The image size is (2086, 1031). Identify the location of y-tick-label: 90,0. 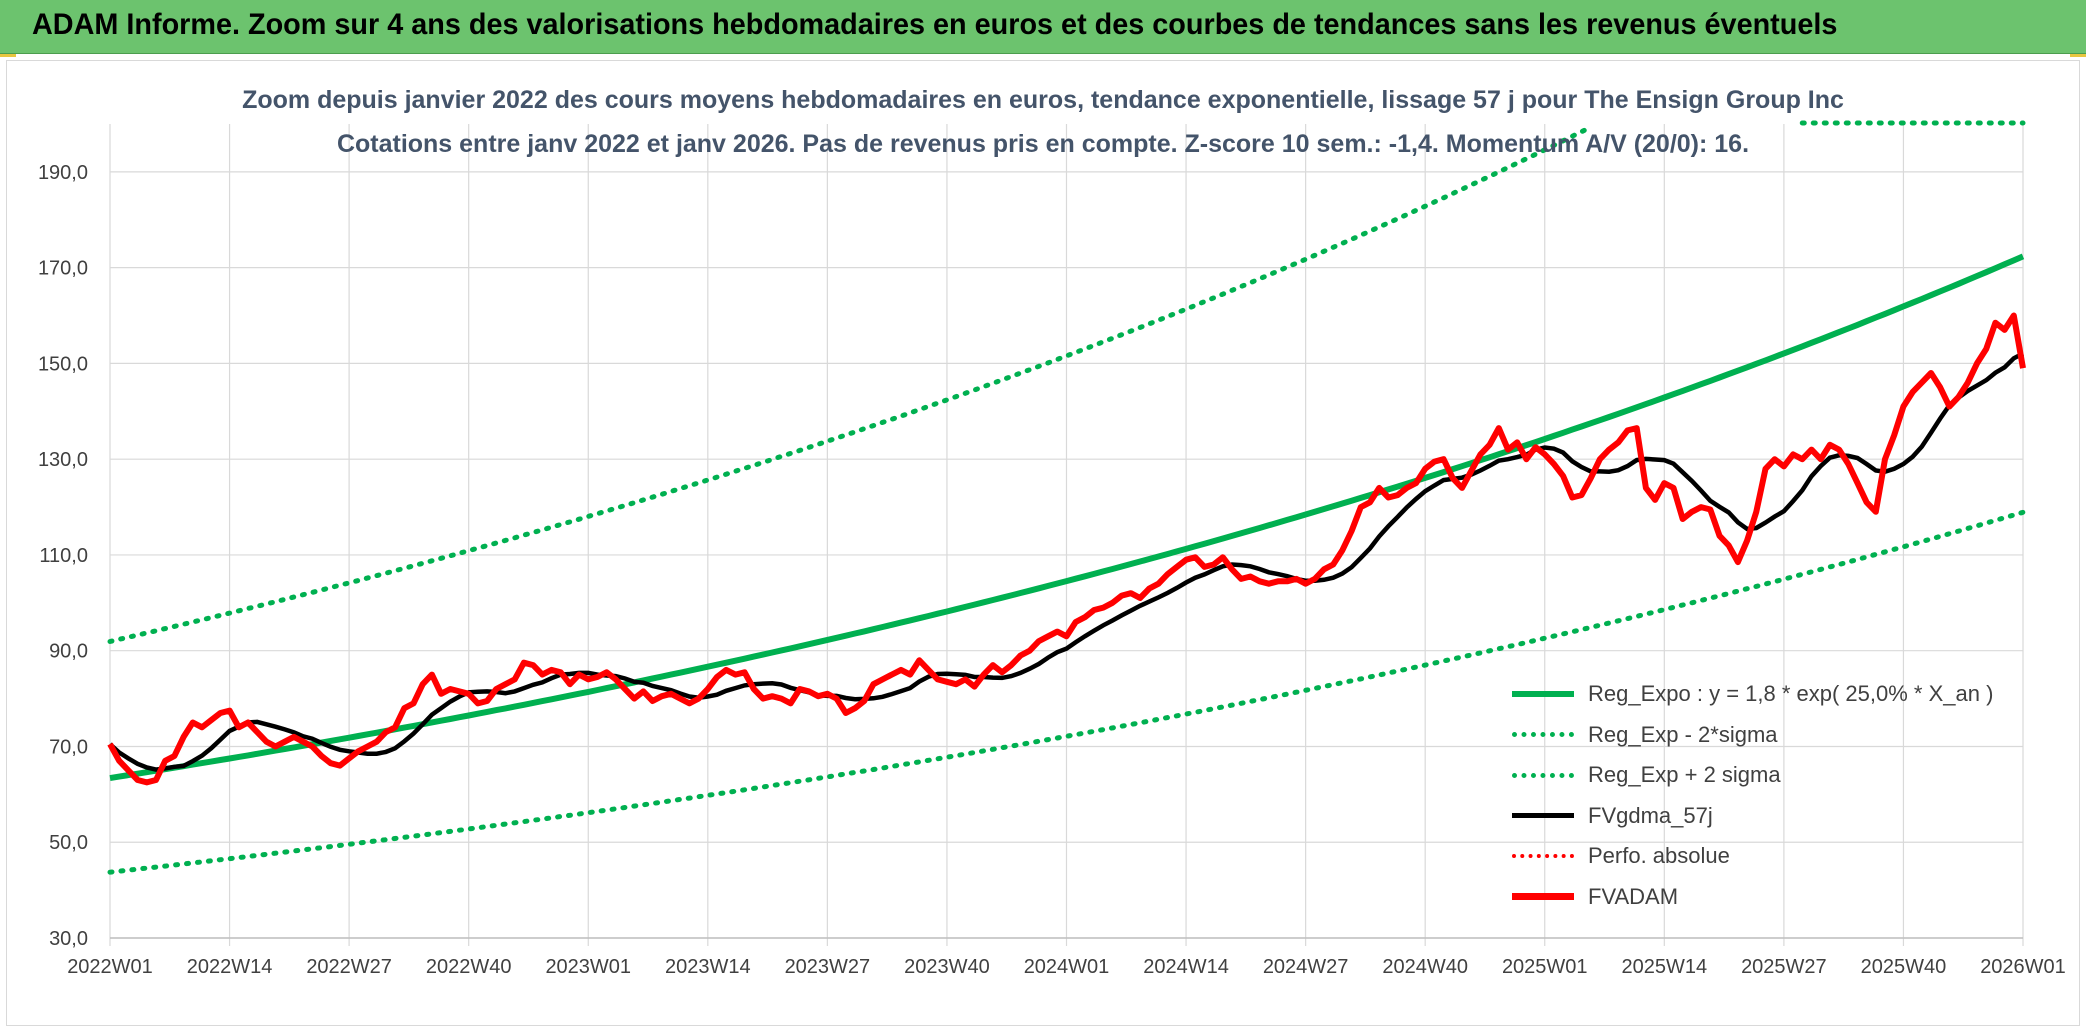
(68, 652).